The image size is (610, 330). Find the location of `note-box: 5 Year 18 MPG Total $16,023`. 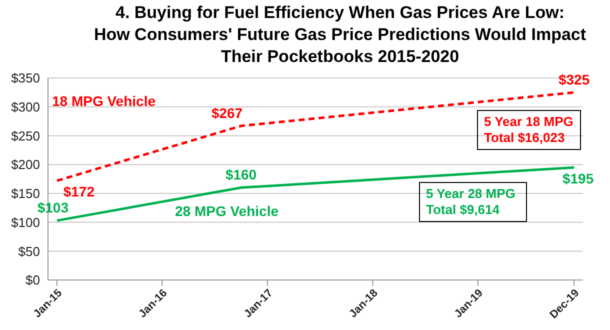

note-box: 5 Year 18 MPG Total $16,023 is located at coordinates (529, 130).